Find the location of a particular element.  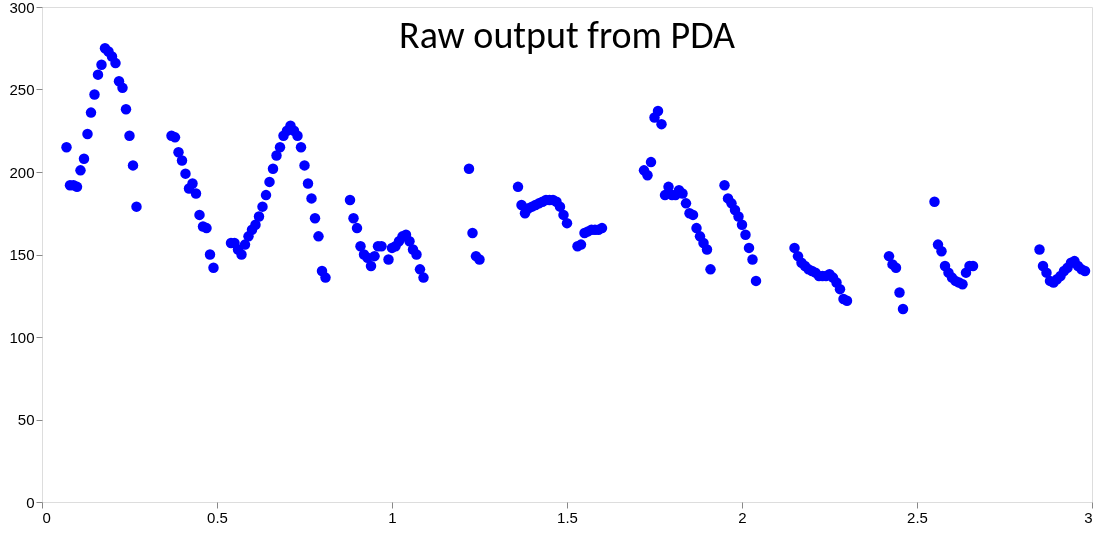

y-tick-label: 0 is located at coordinates (30, 502).